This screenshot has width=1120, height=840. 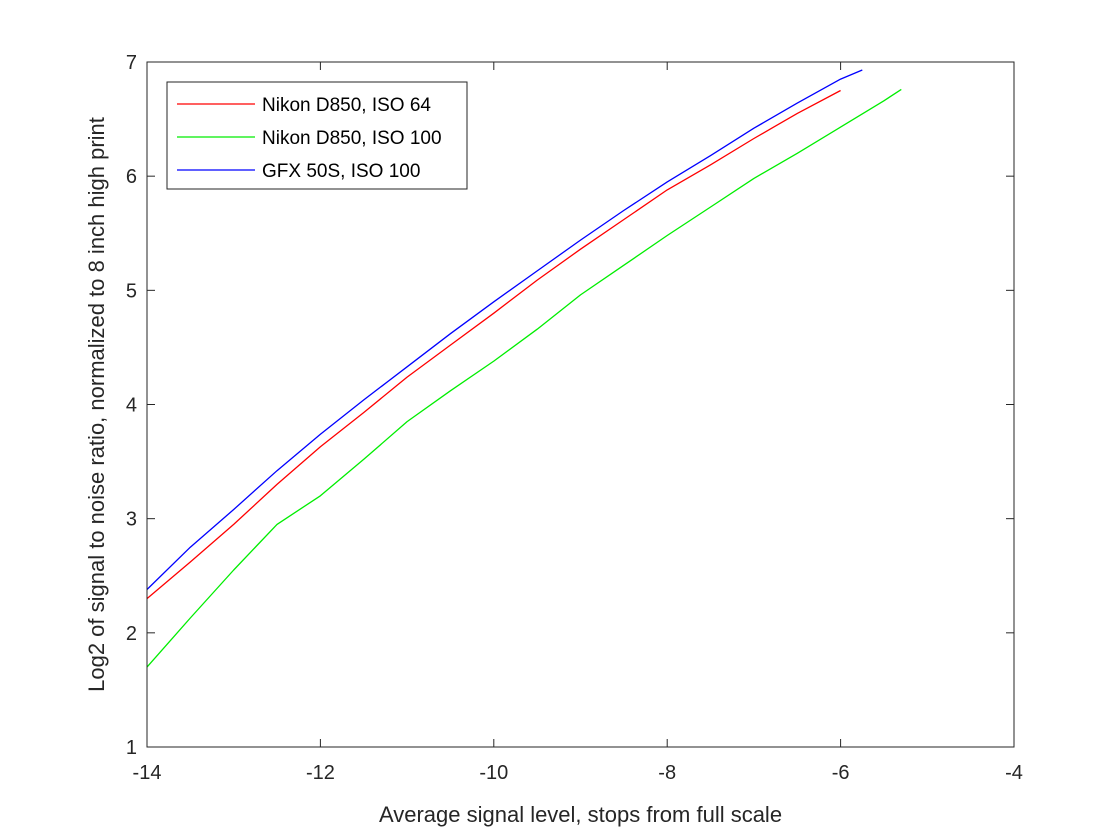 What do you see at coordinates (352, 138) in the screenshot?
I see `legend-entry-label: Nikon D850, ISO 100` at bounding box center [352, 138].